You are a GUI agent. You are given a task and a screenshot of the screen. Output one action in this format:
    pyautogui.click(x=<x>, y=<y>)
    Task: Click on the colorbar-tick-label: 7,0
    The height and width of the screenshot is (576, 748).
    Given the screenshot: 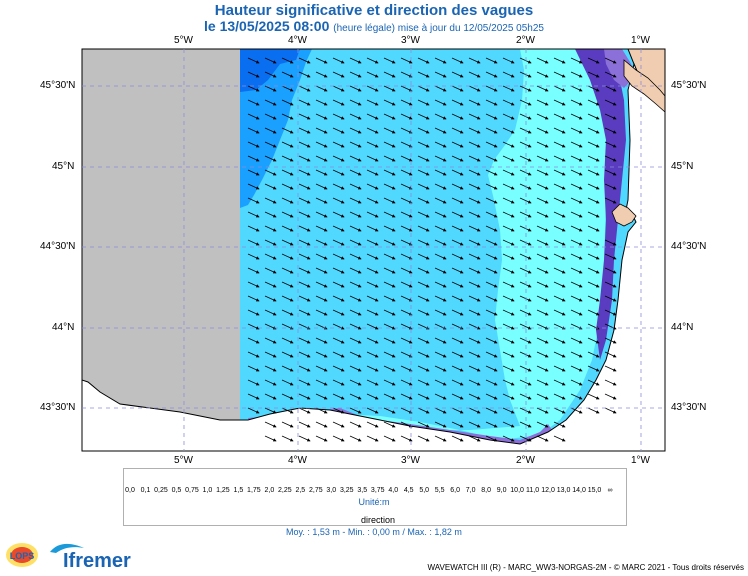 What is the action you would take?
    pyautogui.click(x=470, y=490)
    